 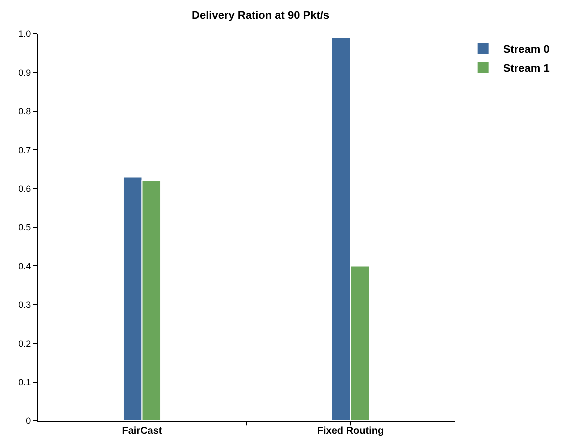 What do you see at coordinates (261, 16) in the screenshot?
I see `chart-title: Delivery Ration at 90 Pkt/s` at bounding box center [261, 16].